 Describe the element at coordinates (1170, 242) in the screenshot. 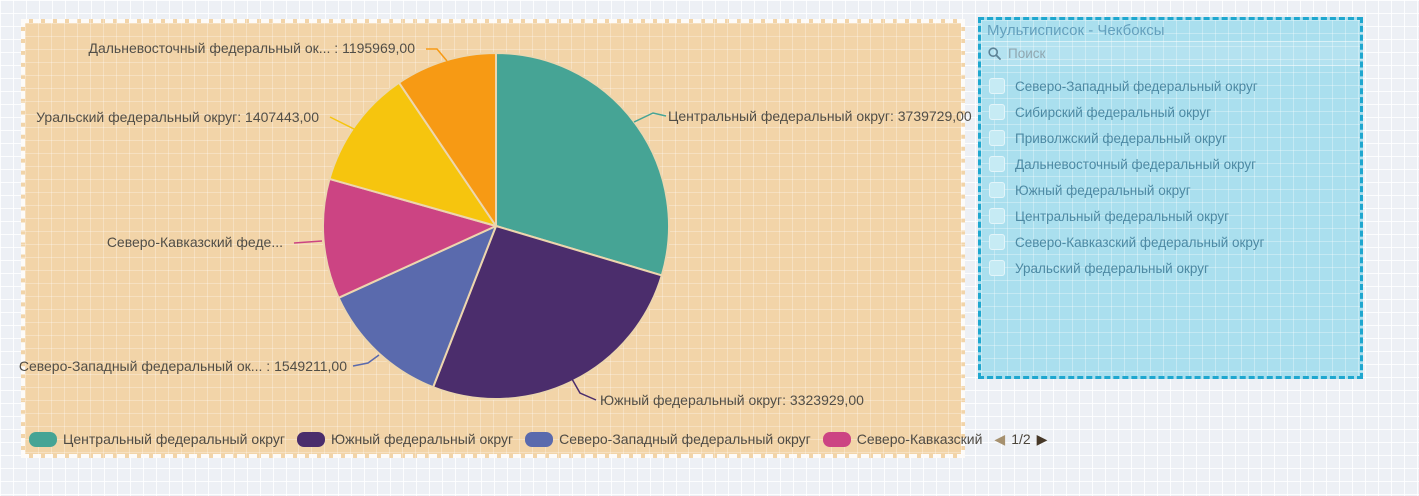

I see `list-item: Северо-Кавказский федеральный округ` at that location.